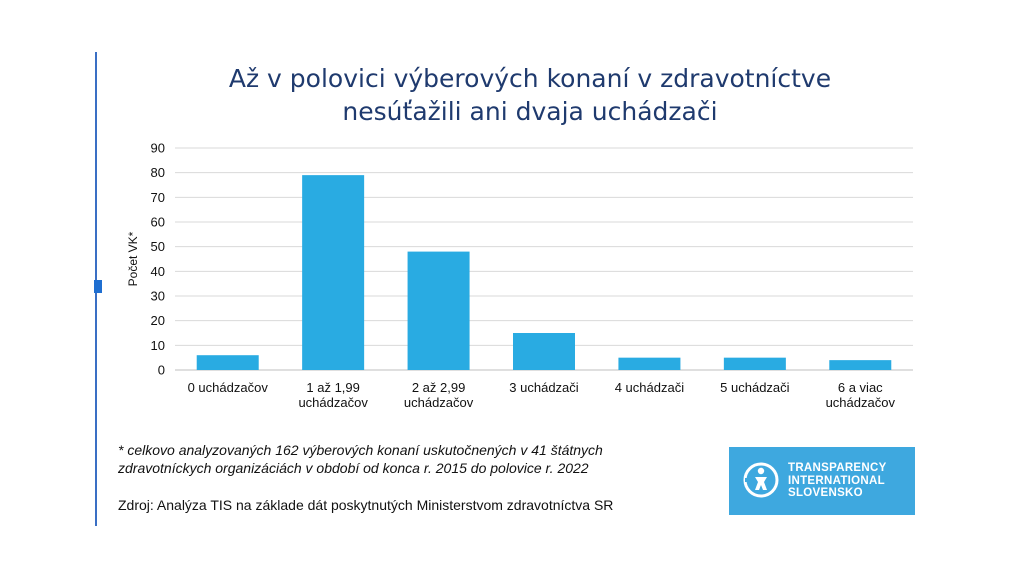 The image size is (1024, 576). Describe the element at coordinates (761, 480) in the screenshot. I see `ti-emblem-icon` at that location.